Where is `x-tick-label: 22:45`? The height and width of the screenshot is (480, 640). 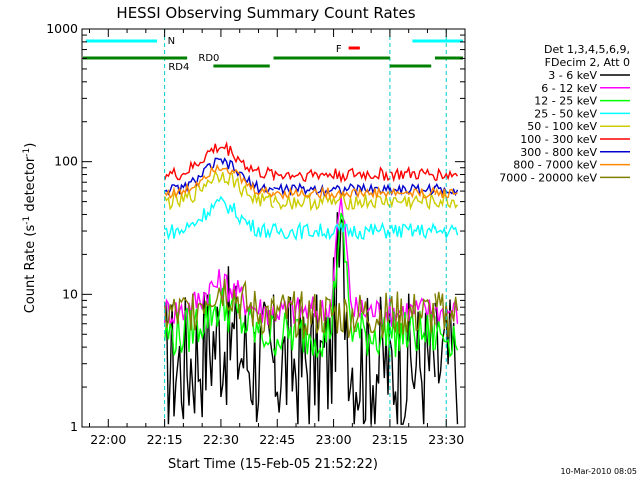 x-tick-label: 22:45 is located at coordinates (277, 439).